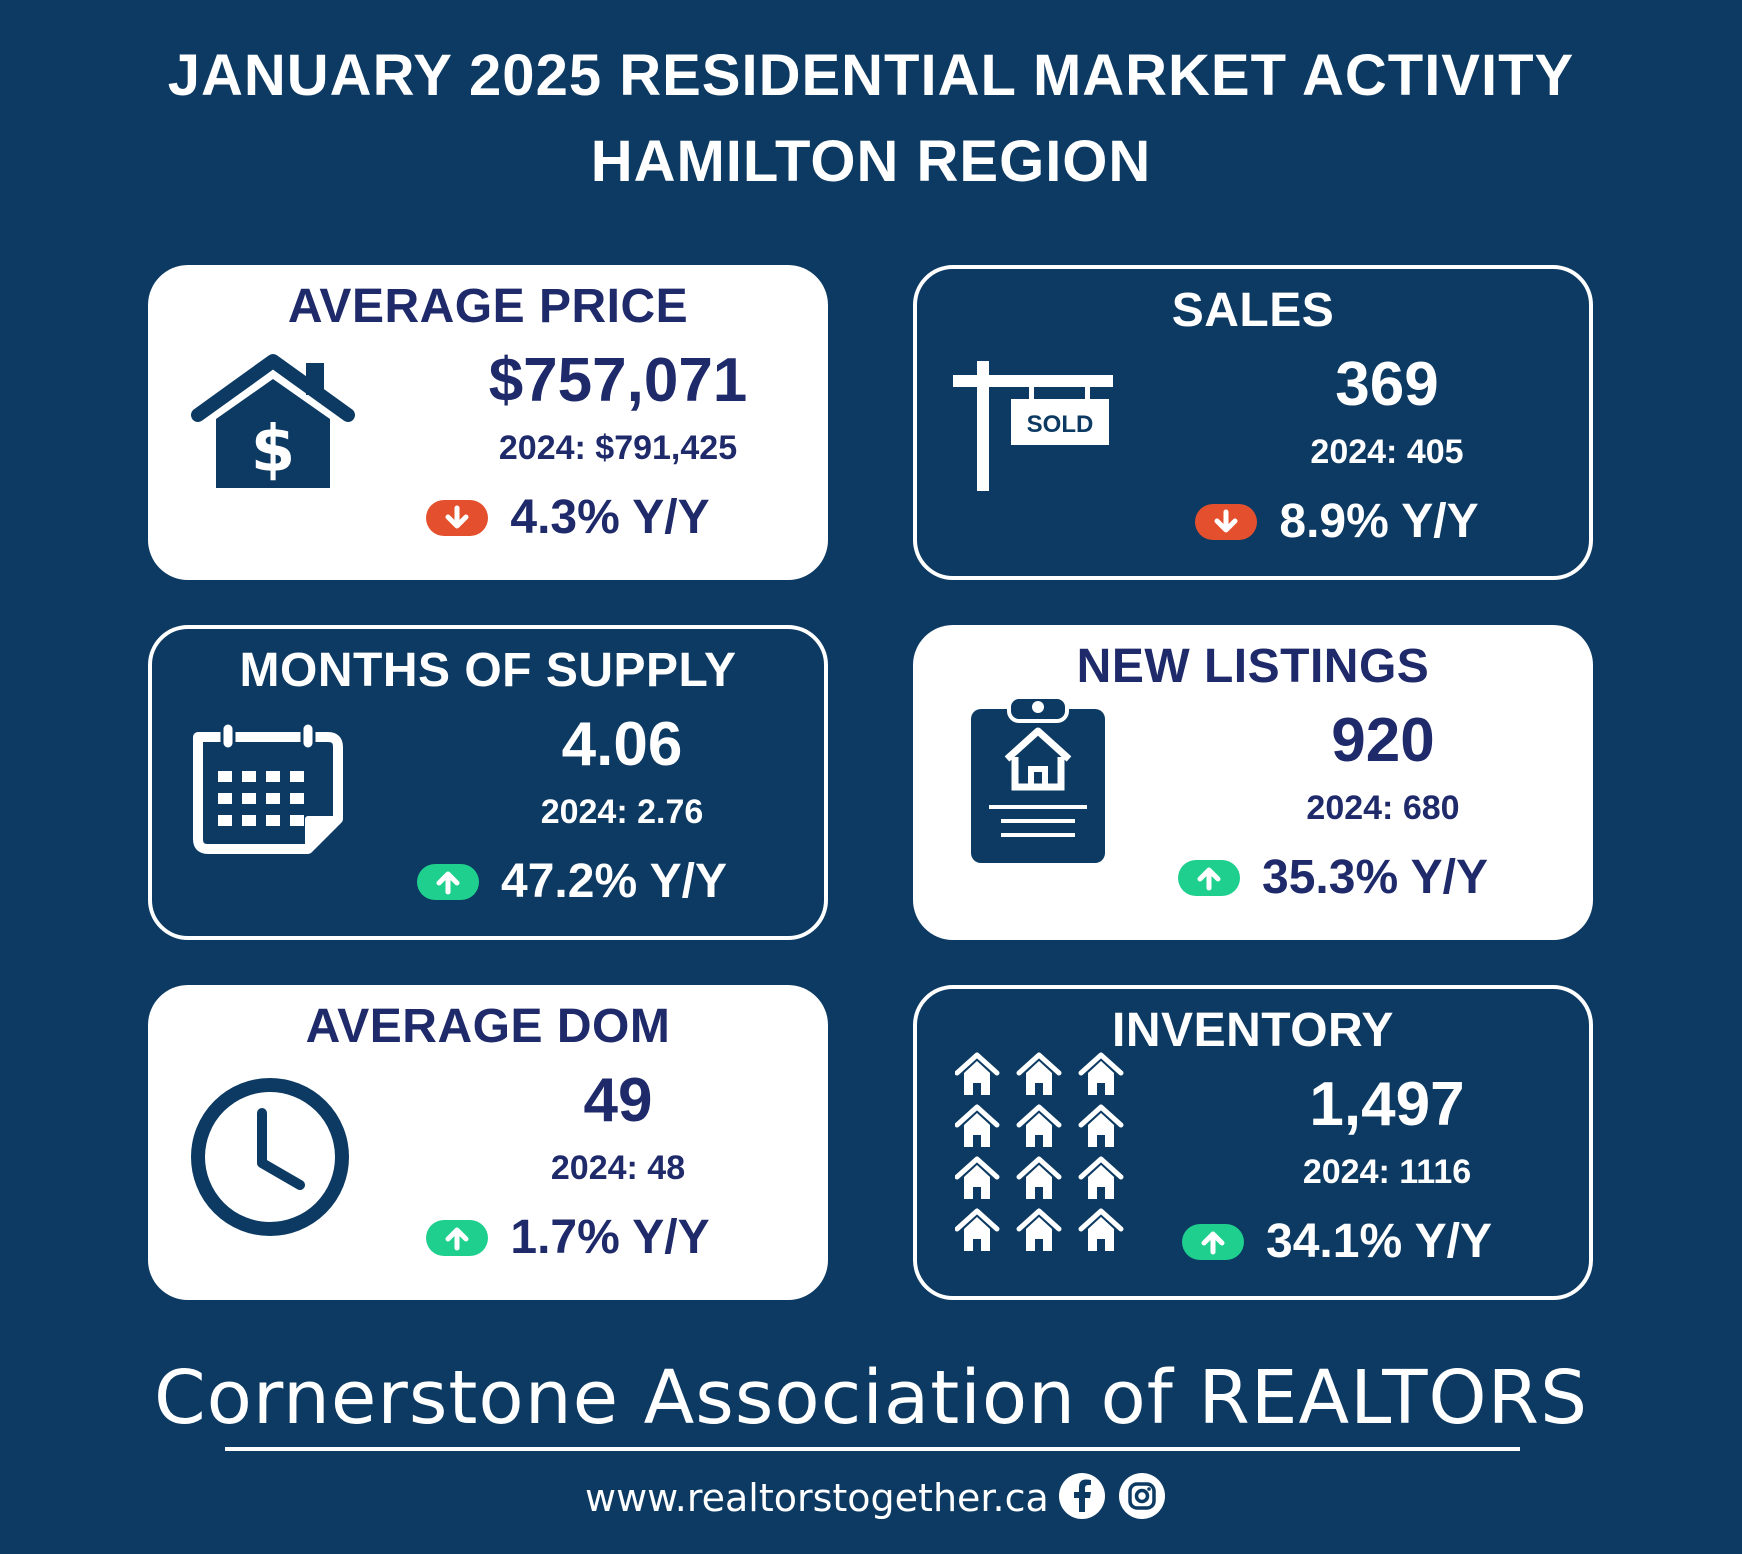  I want to click on instagram-icon, so click(1142, 1498).